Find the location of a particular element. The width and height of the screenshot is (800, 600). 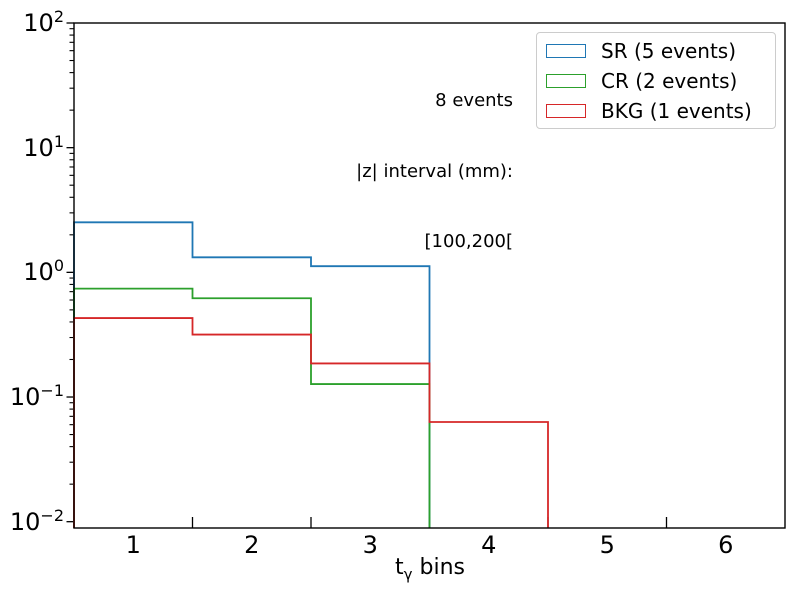

annotation-line-interval-range: [100,200[ is located at coordinates (468, 241).